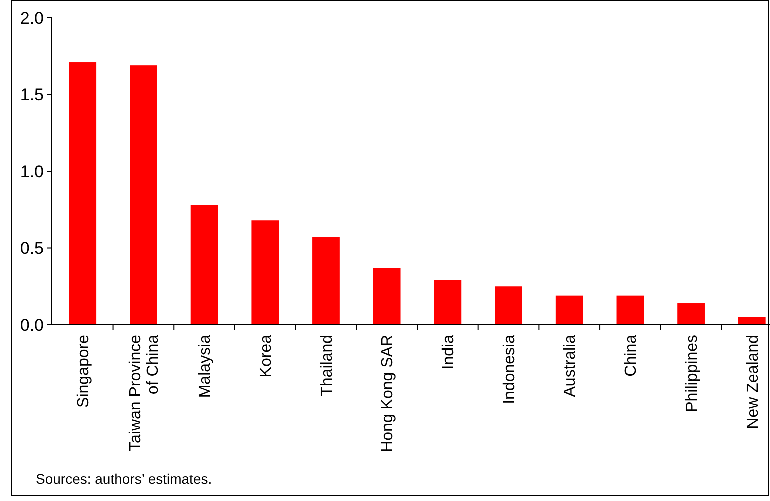 The width and height of the screenshot is (770, 501). What do you see at coordinates (327, 365) in the screenshot?
I see `x-tick-label: Thailand` at bounding box center [327, 365].